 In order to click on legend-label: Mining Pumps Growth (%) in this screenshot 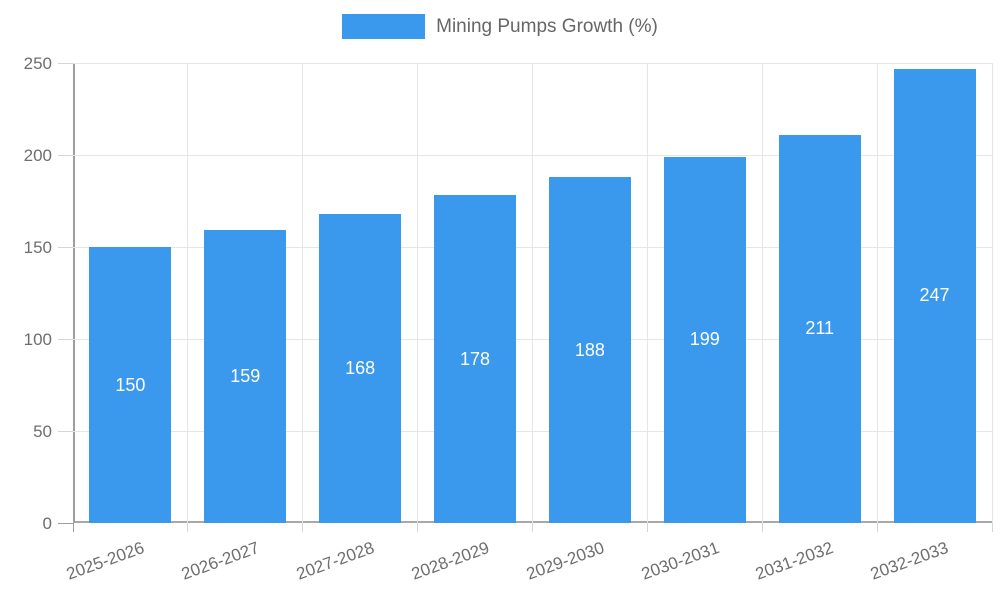, I will do `click(547, 26)`.